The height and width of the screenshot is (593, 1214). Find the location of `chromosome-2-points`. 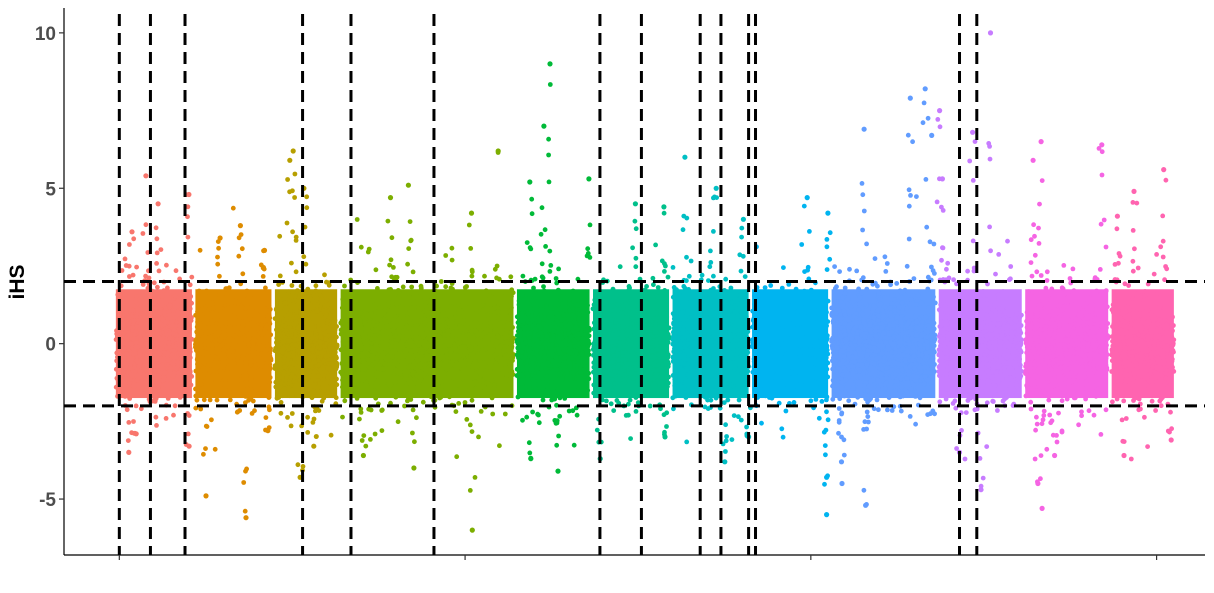

chromosome-2-points is located at coordinates (233, 363).